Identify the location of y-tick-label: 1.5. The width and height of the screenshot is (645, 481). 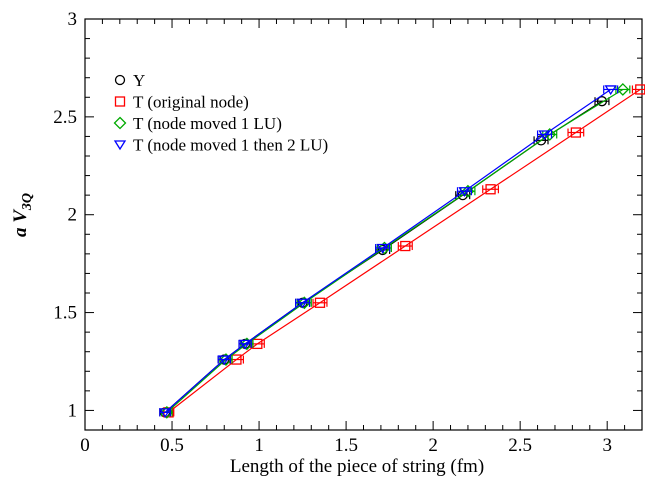
(65, 313).